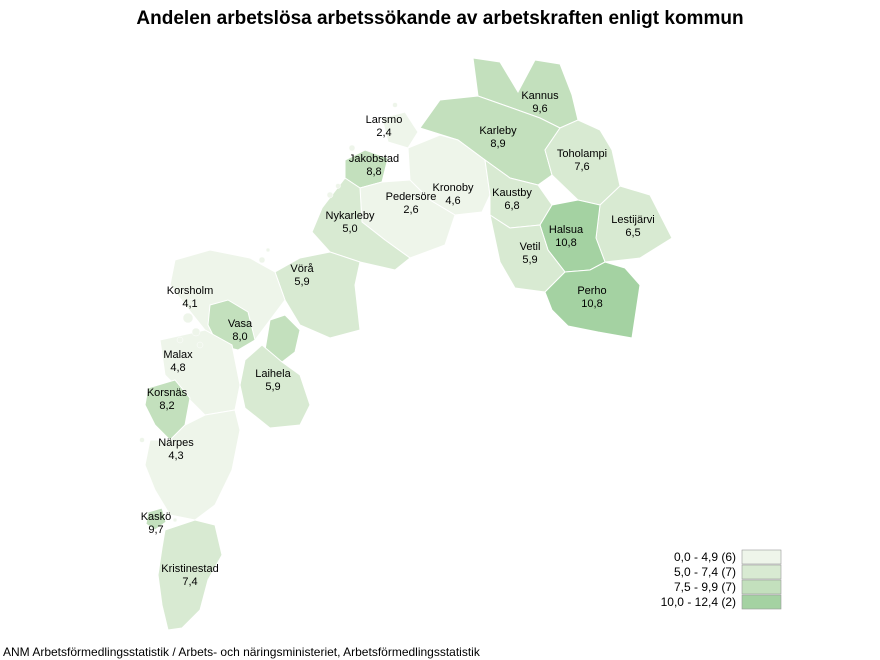 The height and width of the screenshot is (660, 880). Describe the element at coordinates (302, 269) in the screenshot. I see `label-name-12: Vörå` at that location.